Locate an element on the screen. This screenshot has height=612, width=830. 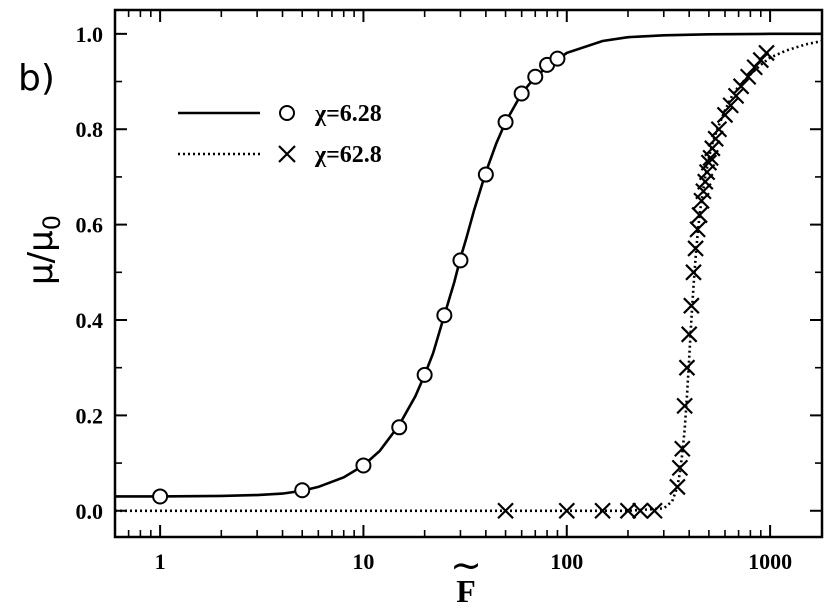
x-axis-title-accent: ~ is located at coordinates (466, 565).